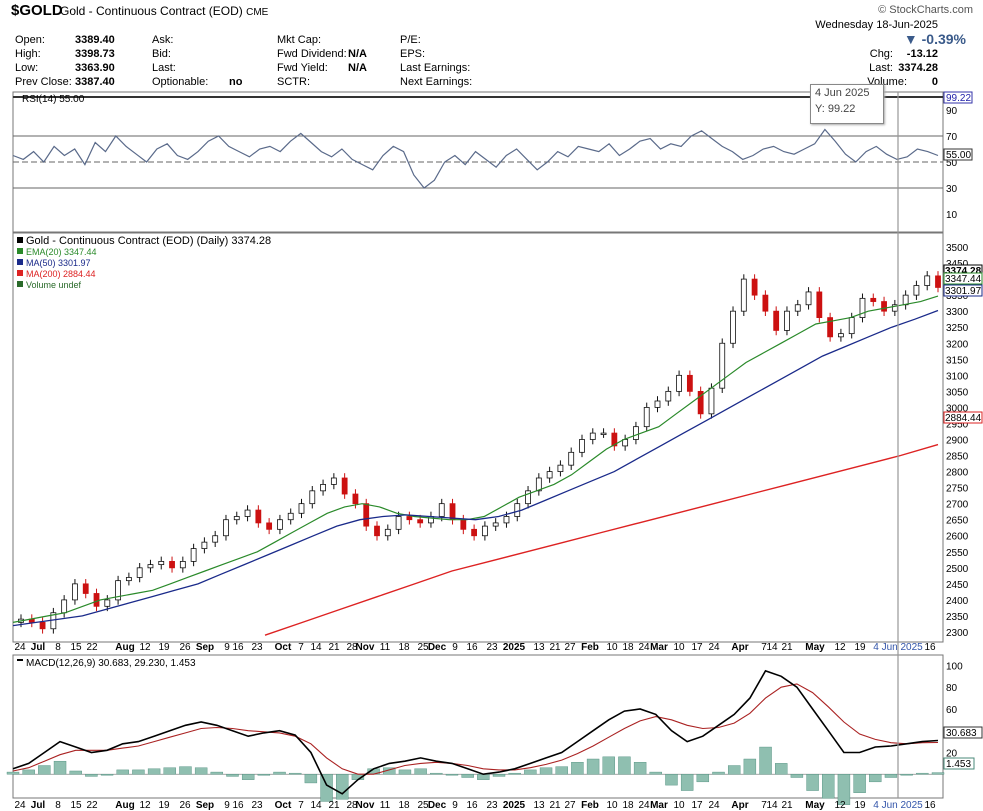 The height and width of the screenshot is (811, 983). Describe the element at coordinates (58, 263) in the screenshot. I see `legend-entry: MA(50) 3301.97` at that location.